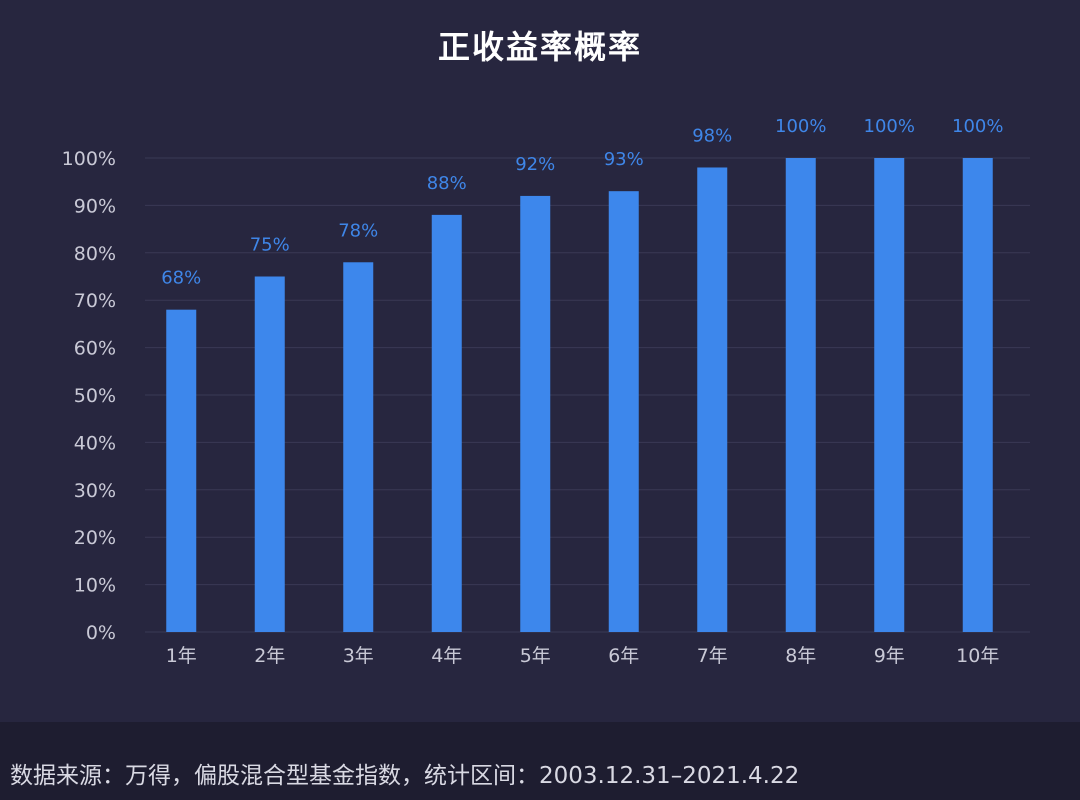 This screenshot has width=1080, height=800. I want to click on chart-title: 正收益率概率, so click(539, 47).